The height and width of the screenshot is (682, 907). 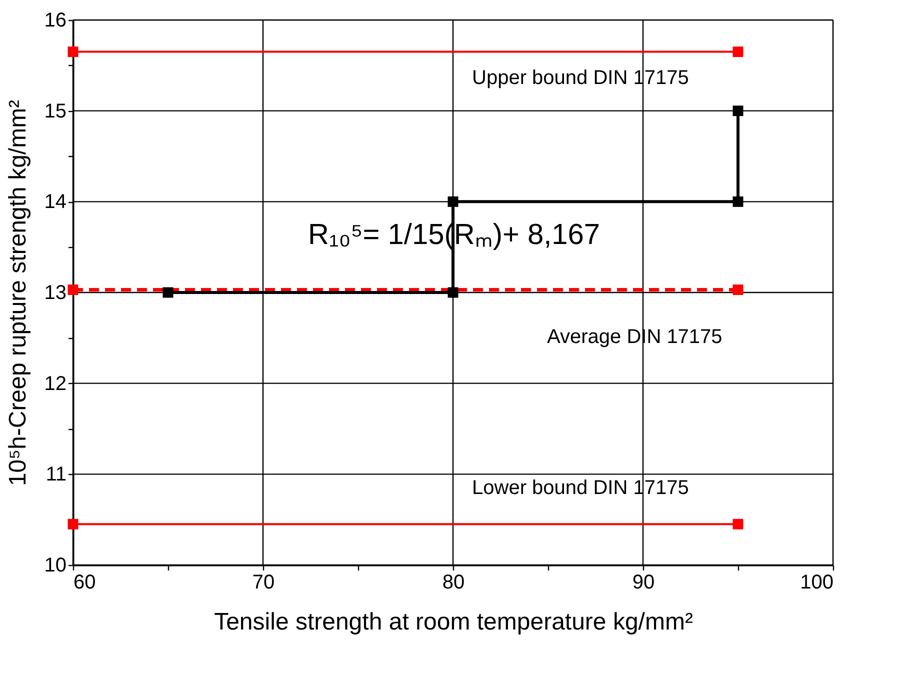 What do you see at coordinates (453, 622) in the screenshot?
I see `x-axis-title: Tensile strength at room temperature kg/mm²` at bounding box center [453, 622].